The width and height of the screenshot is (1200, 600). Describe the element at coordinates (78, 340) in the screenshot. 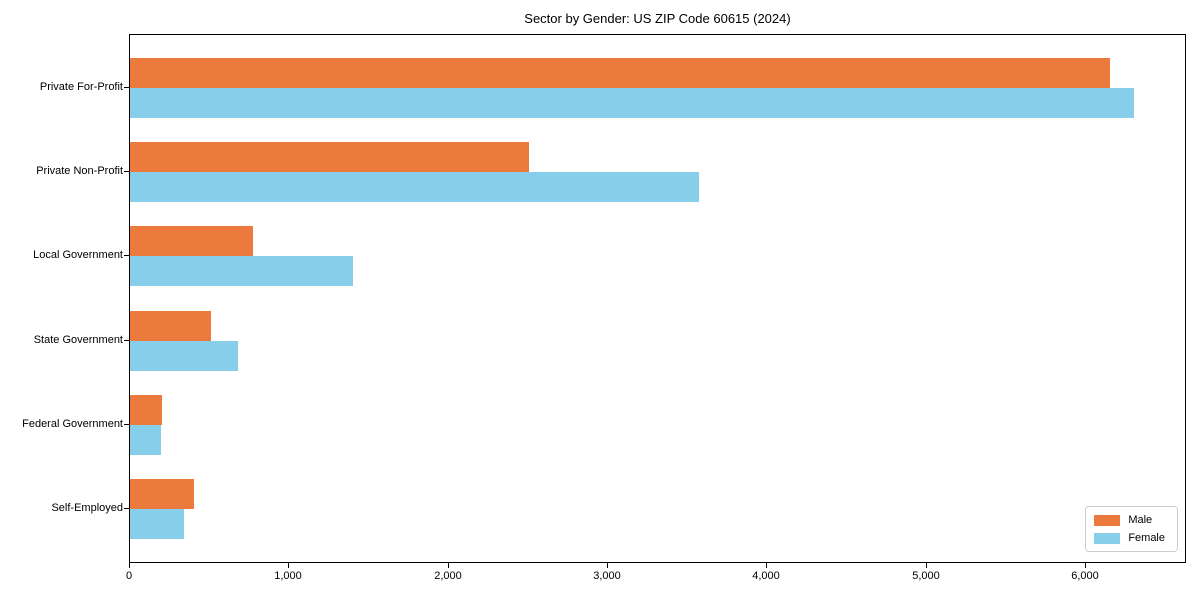

I see `y-axis-label: State Government` at that location.